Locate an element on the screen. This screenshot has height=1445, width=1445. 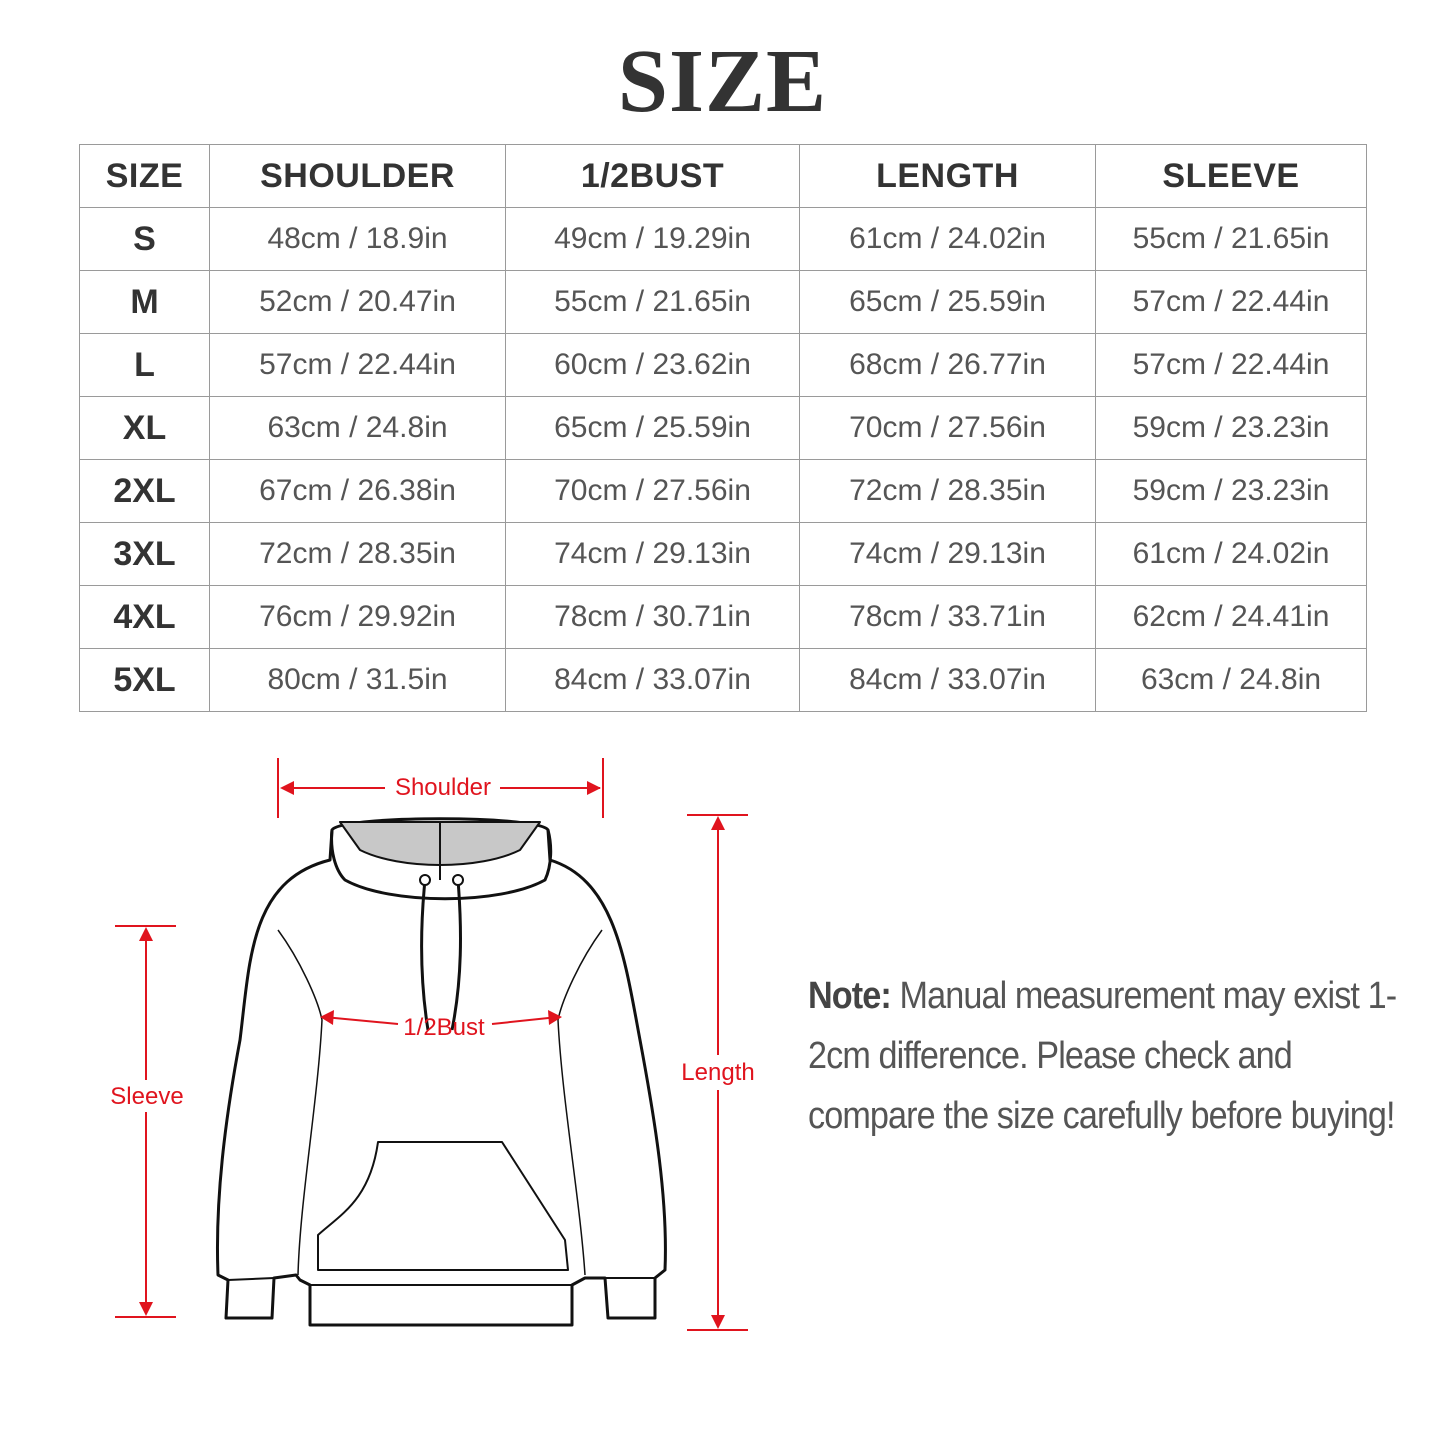
cell-size: 2XL is located at coordinates (144, 491).